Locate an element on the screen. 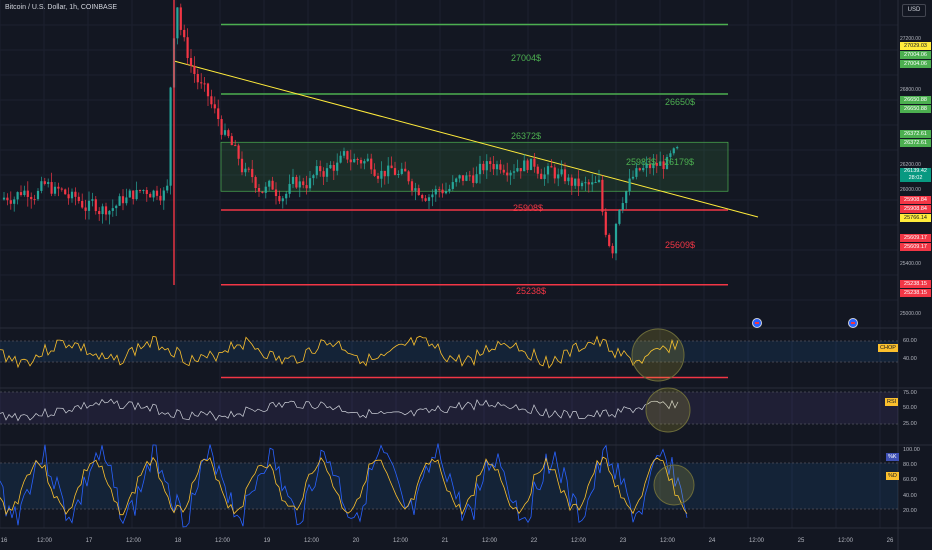 This screenshot has height=550, width=932. time-tick: 20 is located at coordinates (356, 541).